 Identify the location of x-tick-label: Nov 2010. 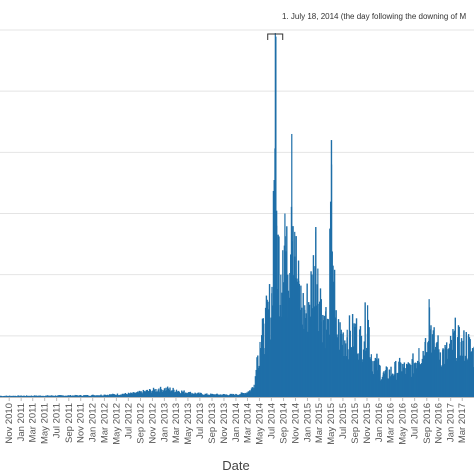
(9, 423).